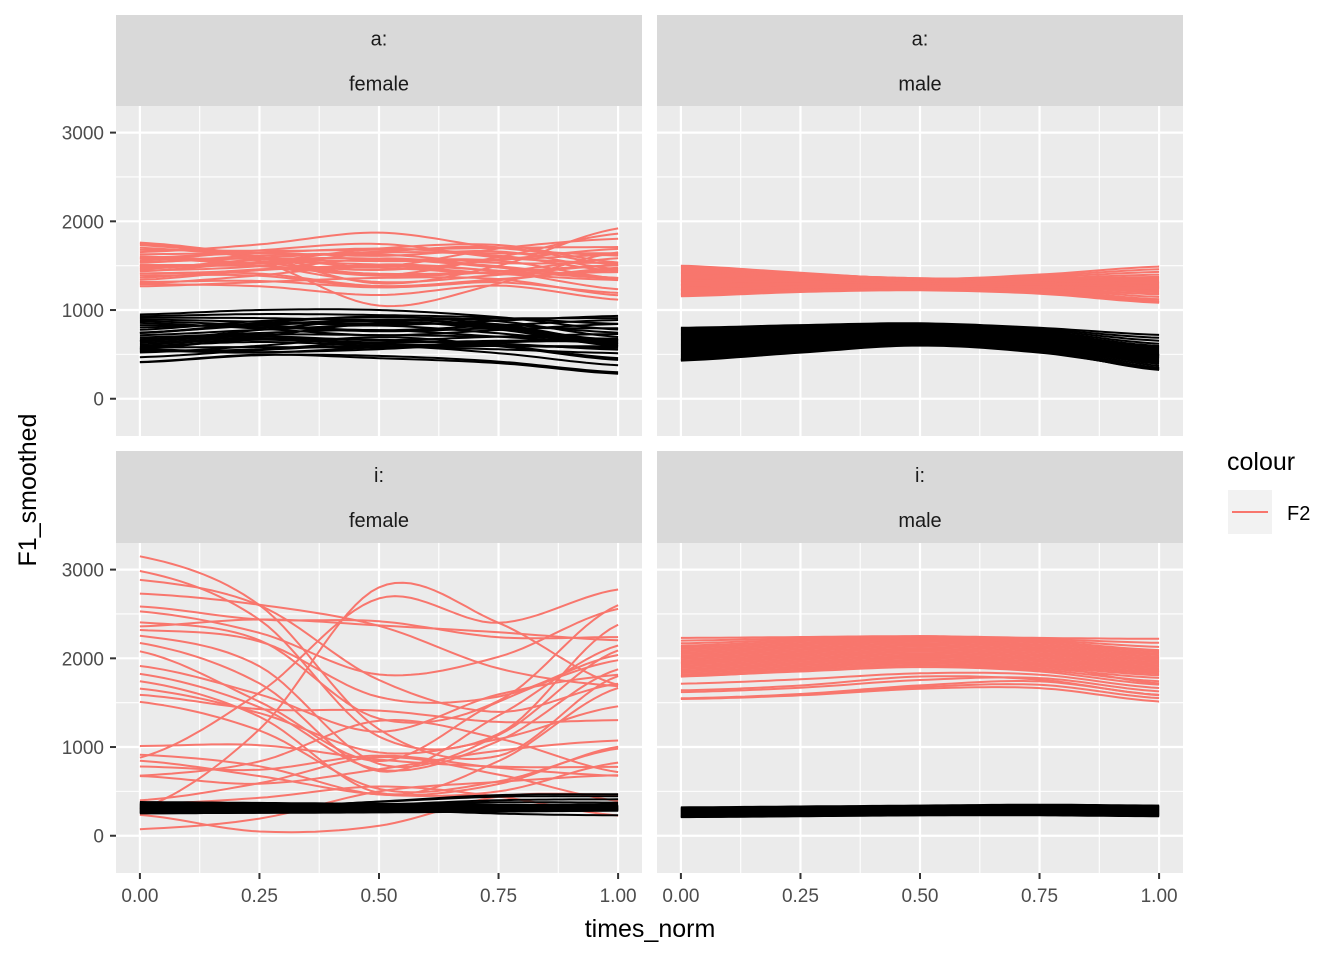  Describe the element at coordinates (498, 896) in the screenshot. I see `x-tick-label: 0.75` at that location.